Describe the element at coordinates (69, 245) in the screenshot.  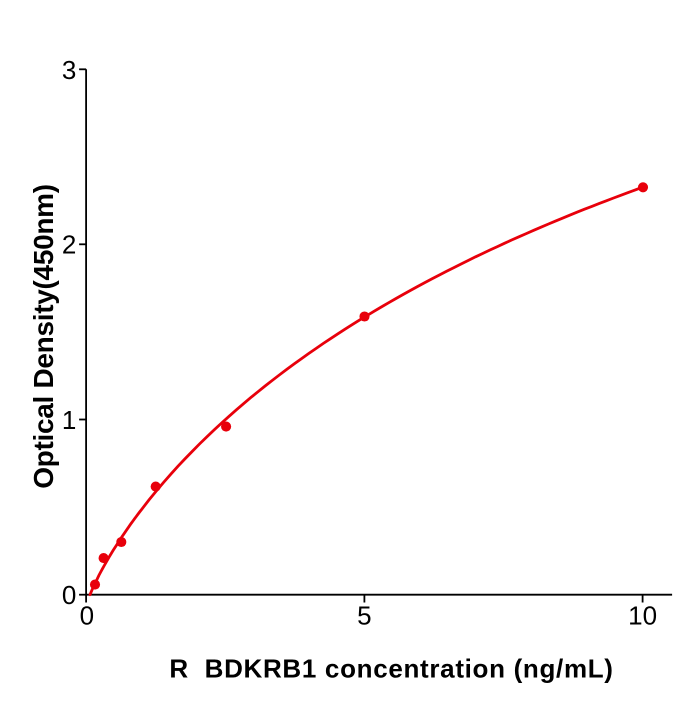
I see `svg-text: 2` at that location.